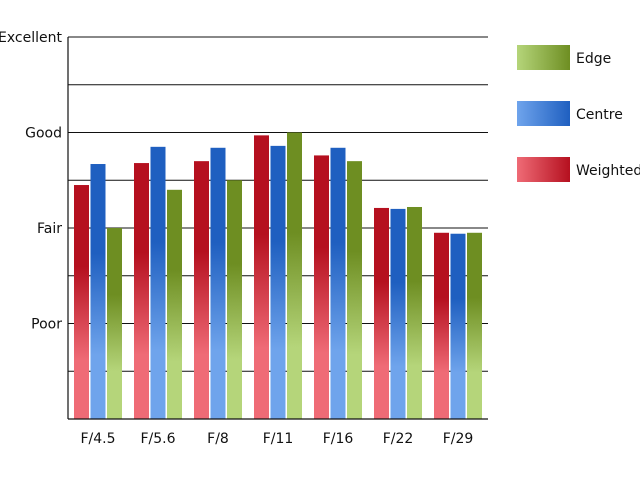 Image resolution: width=640 pixels, height=480 pixels. What do you see at coordinates (599, 115) in the screenshot?
I see `legend-label-centre: Centre` at bounding box center [599, 115].